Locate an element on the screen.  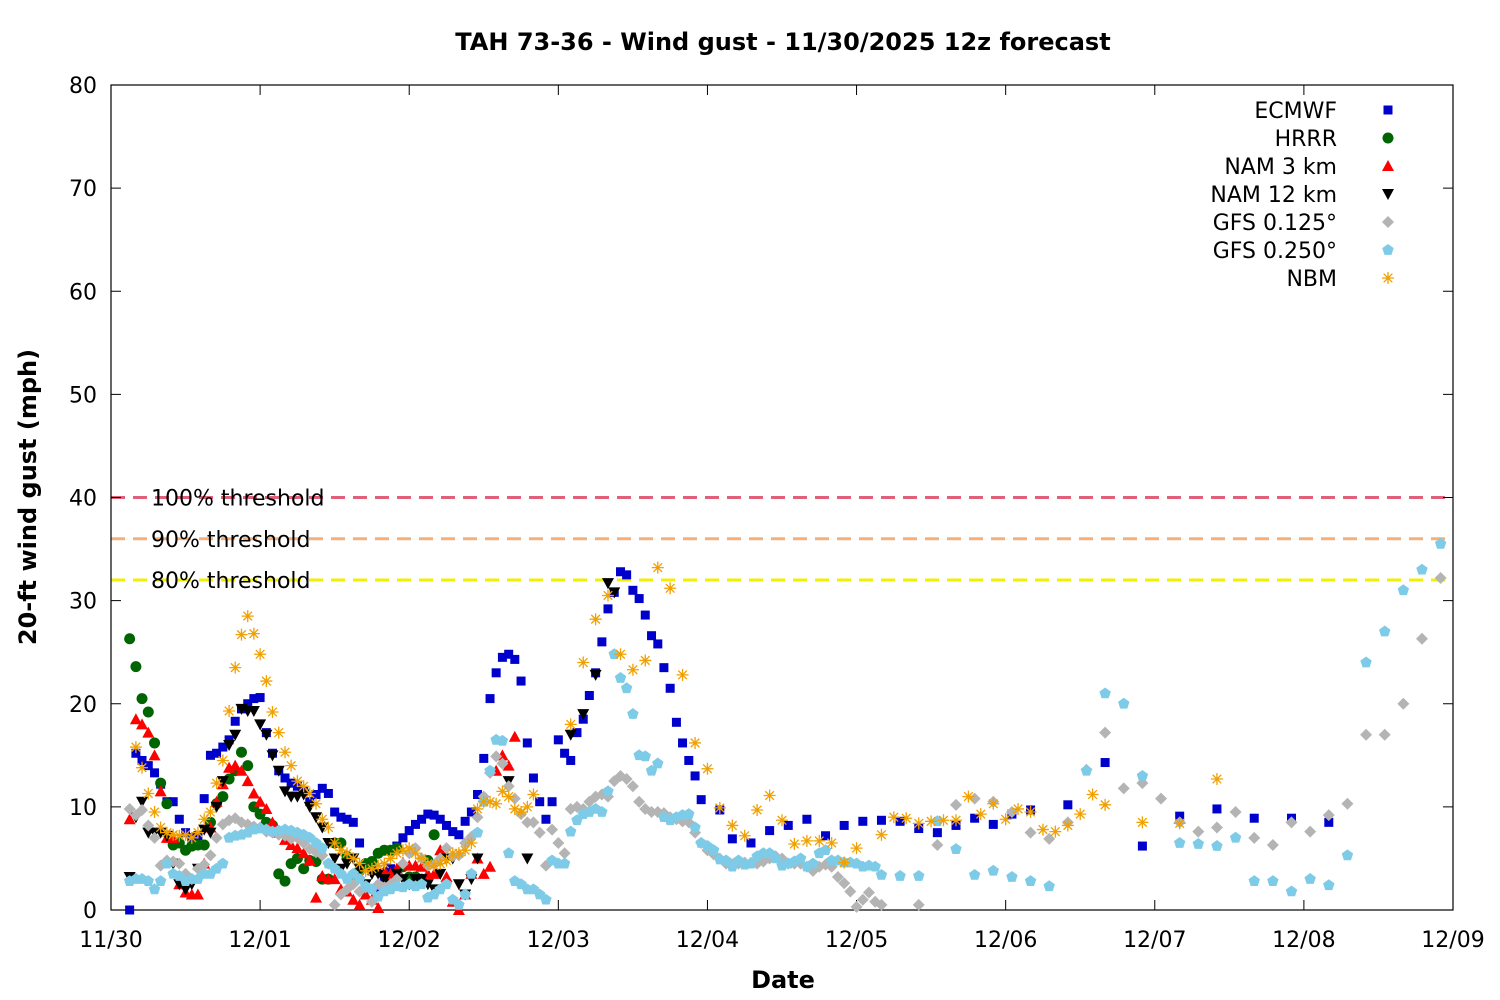
x-axis-title: Date is located at coordinates (783, 980).